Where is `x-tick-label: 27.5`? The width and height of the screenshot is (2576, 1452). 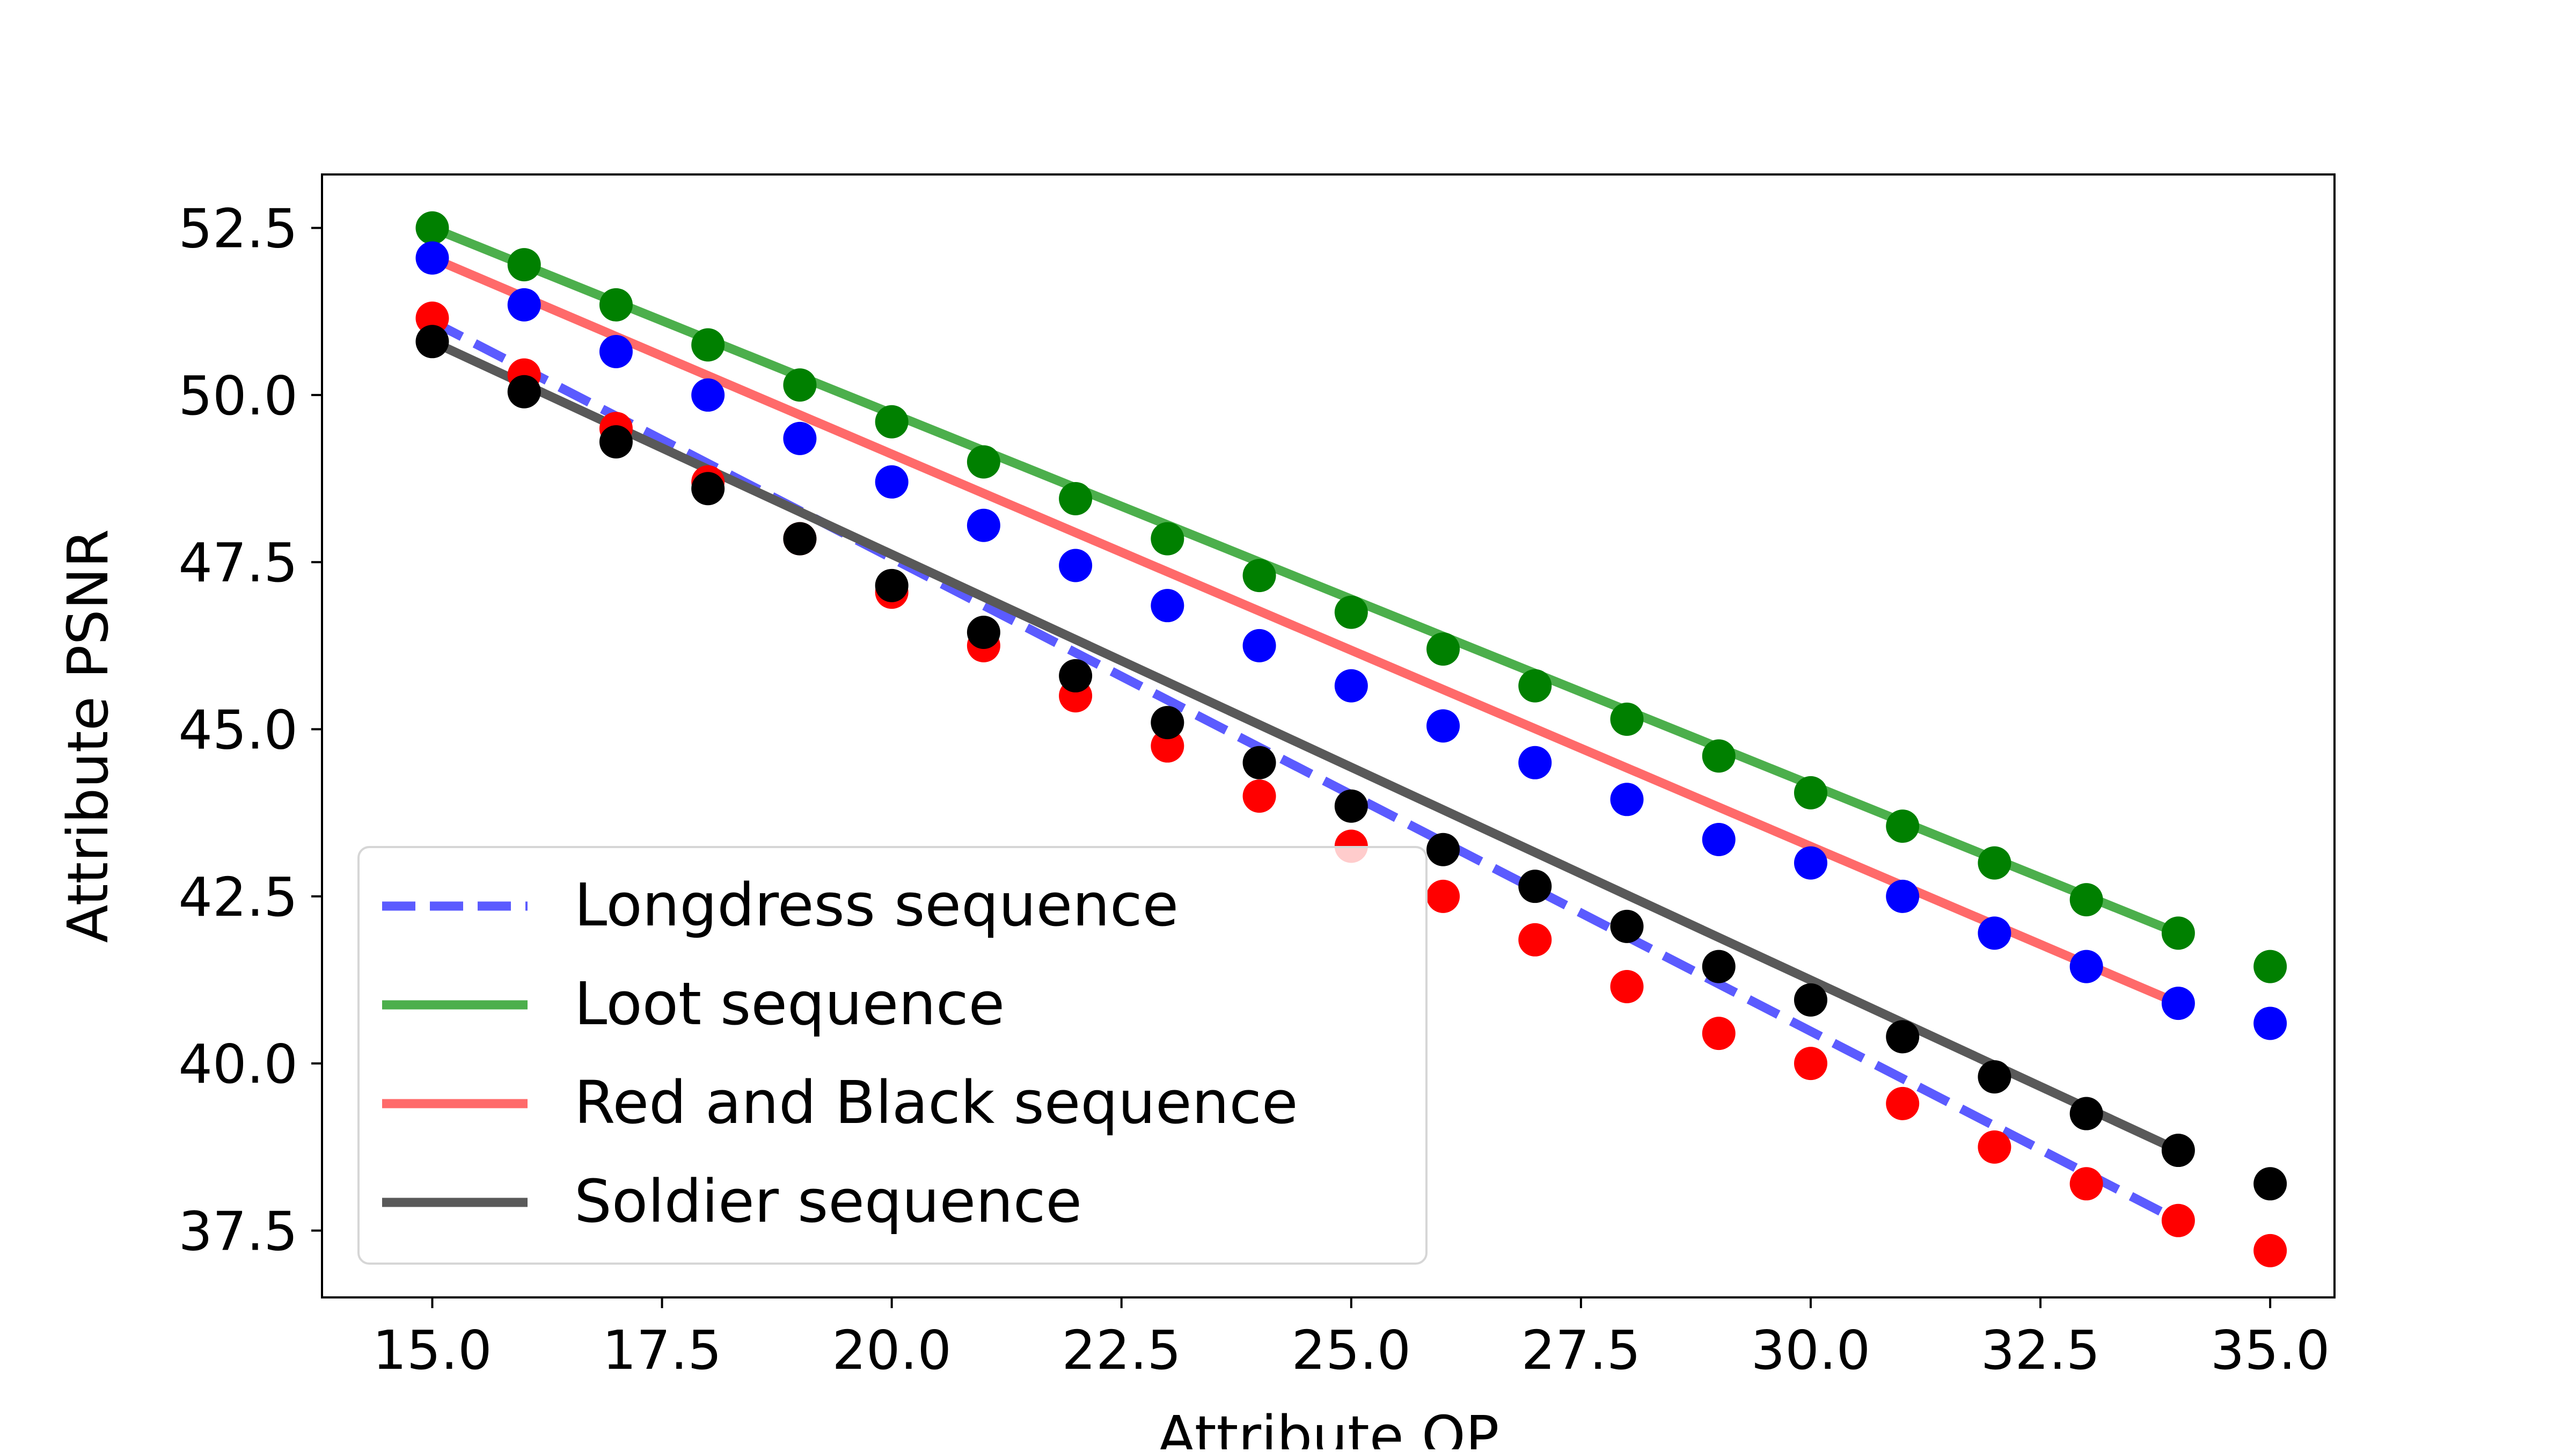 x-tick-label: 27.5 is located at coordinates (1581, 1350).